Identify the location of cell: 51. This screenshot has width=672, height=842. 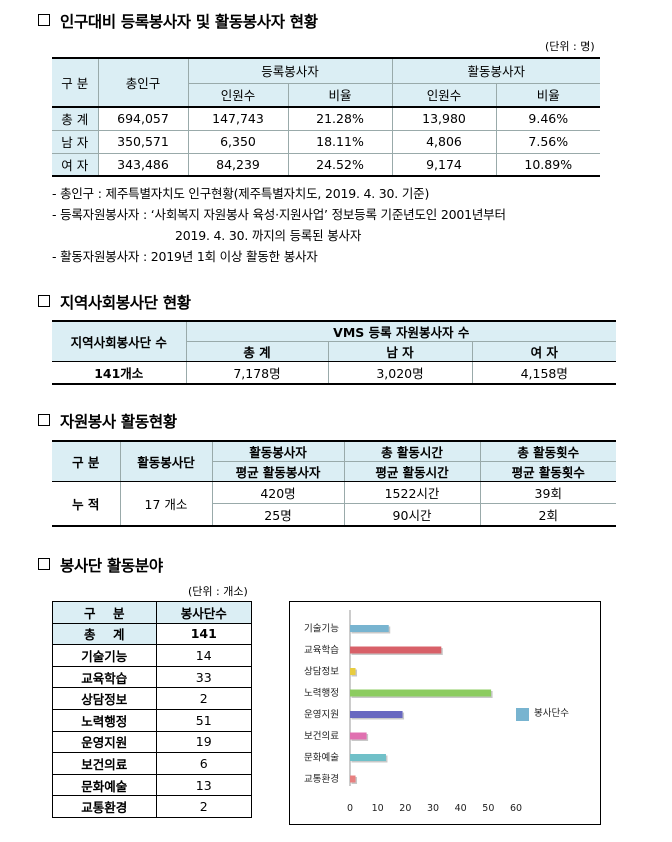
(204, 720).